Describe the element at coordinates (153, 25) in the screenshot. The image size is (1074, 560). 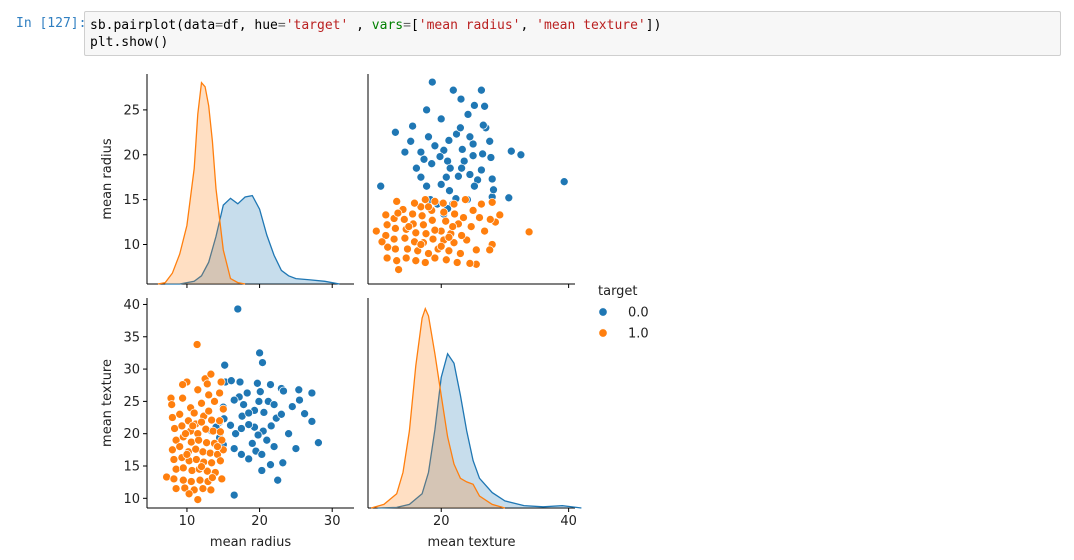
I see `code-token: sb.pairplot(data` at that location.